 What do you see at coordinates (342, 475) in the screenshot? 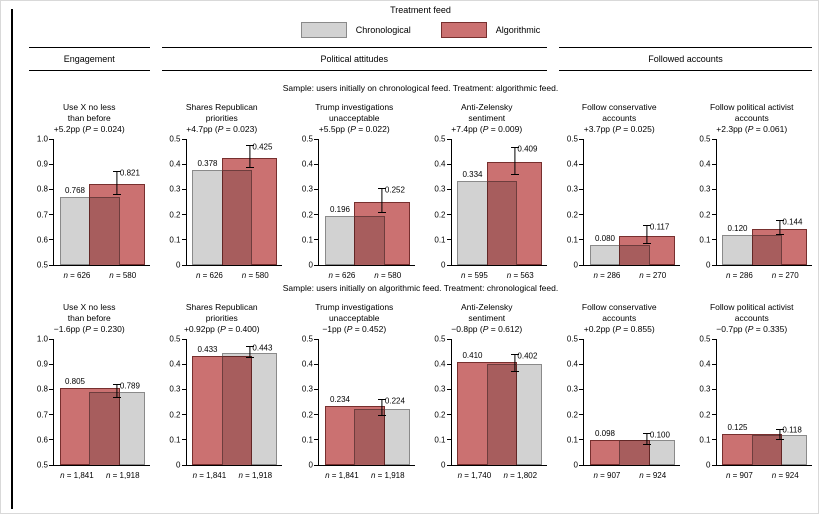
I see `n-label: n = 1,841` at bounding box center [342, 475].